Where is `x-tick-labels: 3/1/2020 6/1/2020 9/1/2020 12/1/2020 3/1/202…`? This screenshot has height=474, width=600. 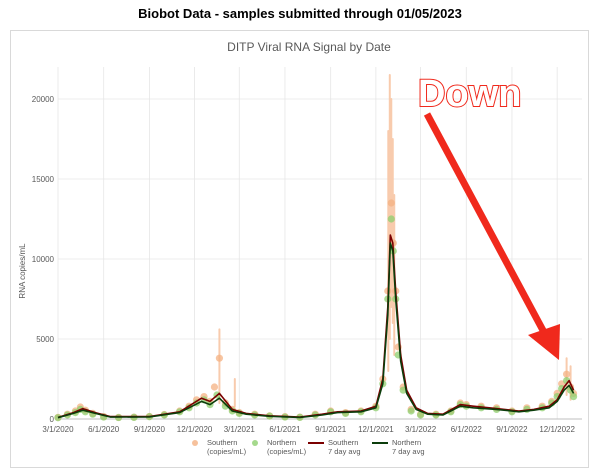 x-tick-labels: 3/1/2020 6/1/2020 9/1/2020 12/1/2020 3/1/202… is located at coordinates (308, 429).